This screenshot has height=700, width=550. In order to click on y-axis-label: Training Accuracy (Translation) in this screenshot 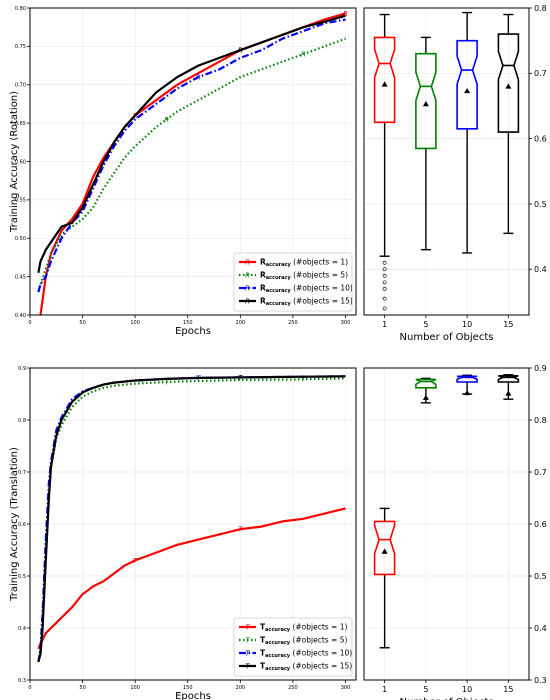, I will do `click(14, 524)`.